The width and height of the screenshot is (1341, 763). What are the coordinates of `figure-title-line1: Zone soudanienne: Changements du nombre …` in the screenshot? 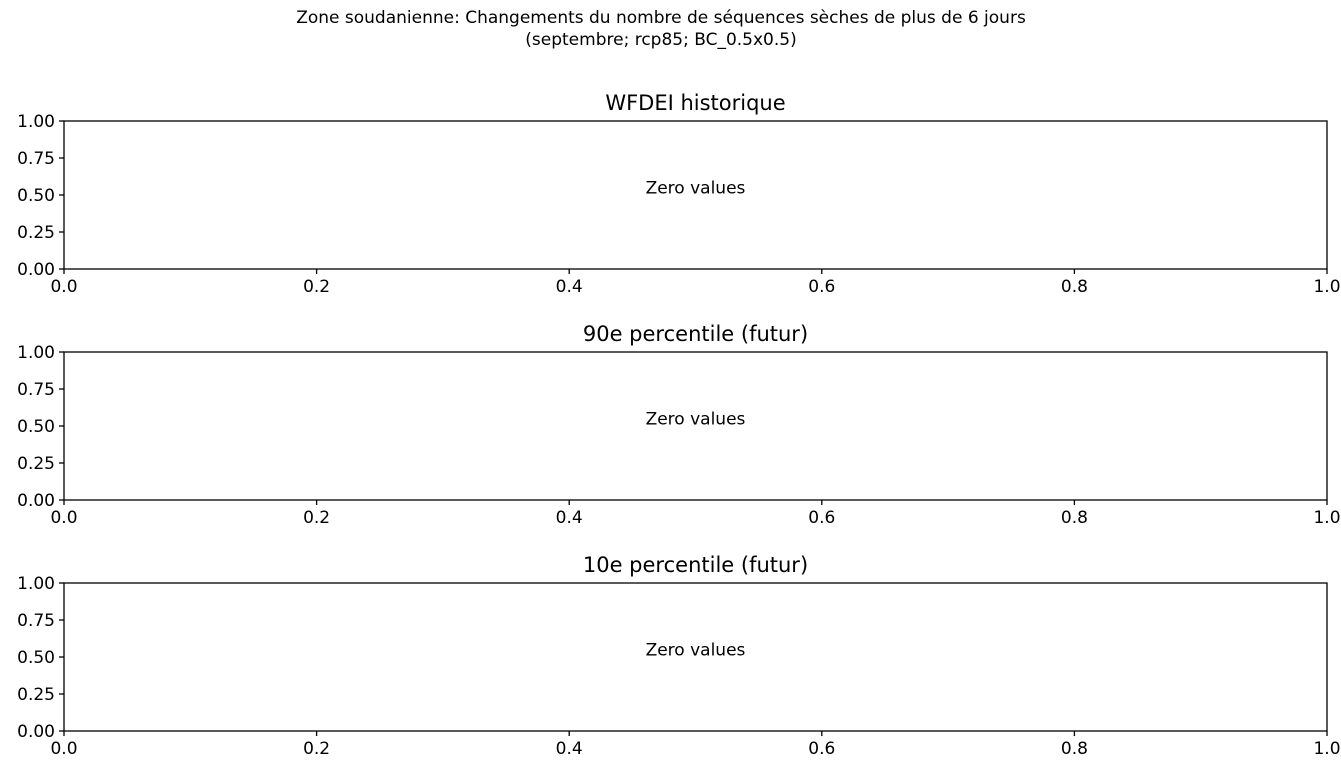 It's located at (661, 18).